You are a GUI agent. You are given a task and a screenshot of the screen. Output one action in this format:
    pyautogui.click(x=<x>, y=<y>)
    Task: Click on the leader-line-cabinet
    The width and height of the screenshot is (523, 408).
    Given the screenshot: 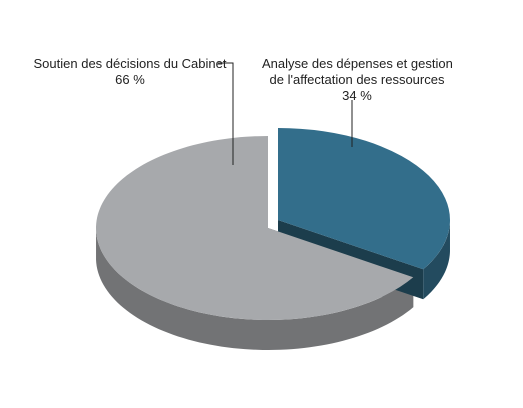 What is the action you would take?
    pyautogui.click(x=226, y=113)
    